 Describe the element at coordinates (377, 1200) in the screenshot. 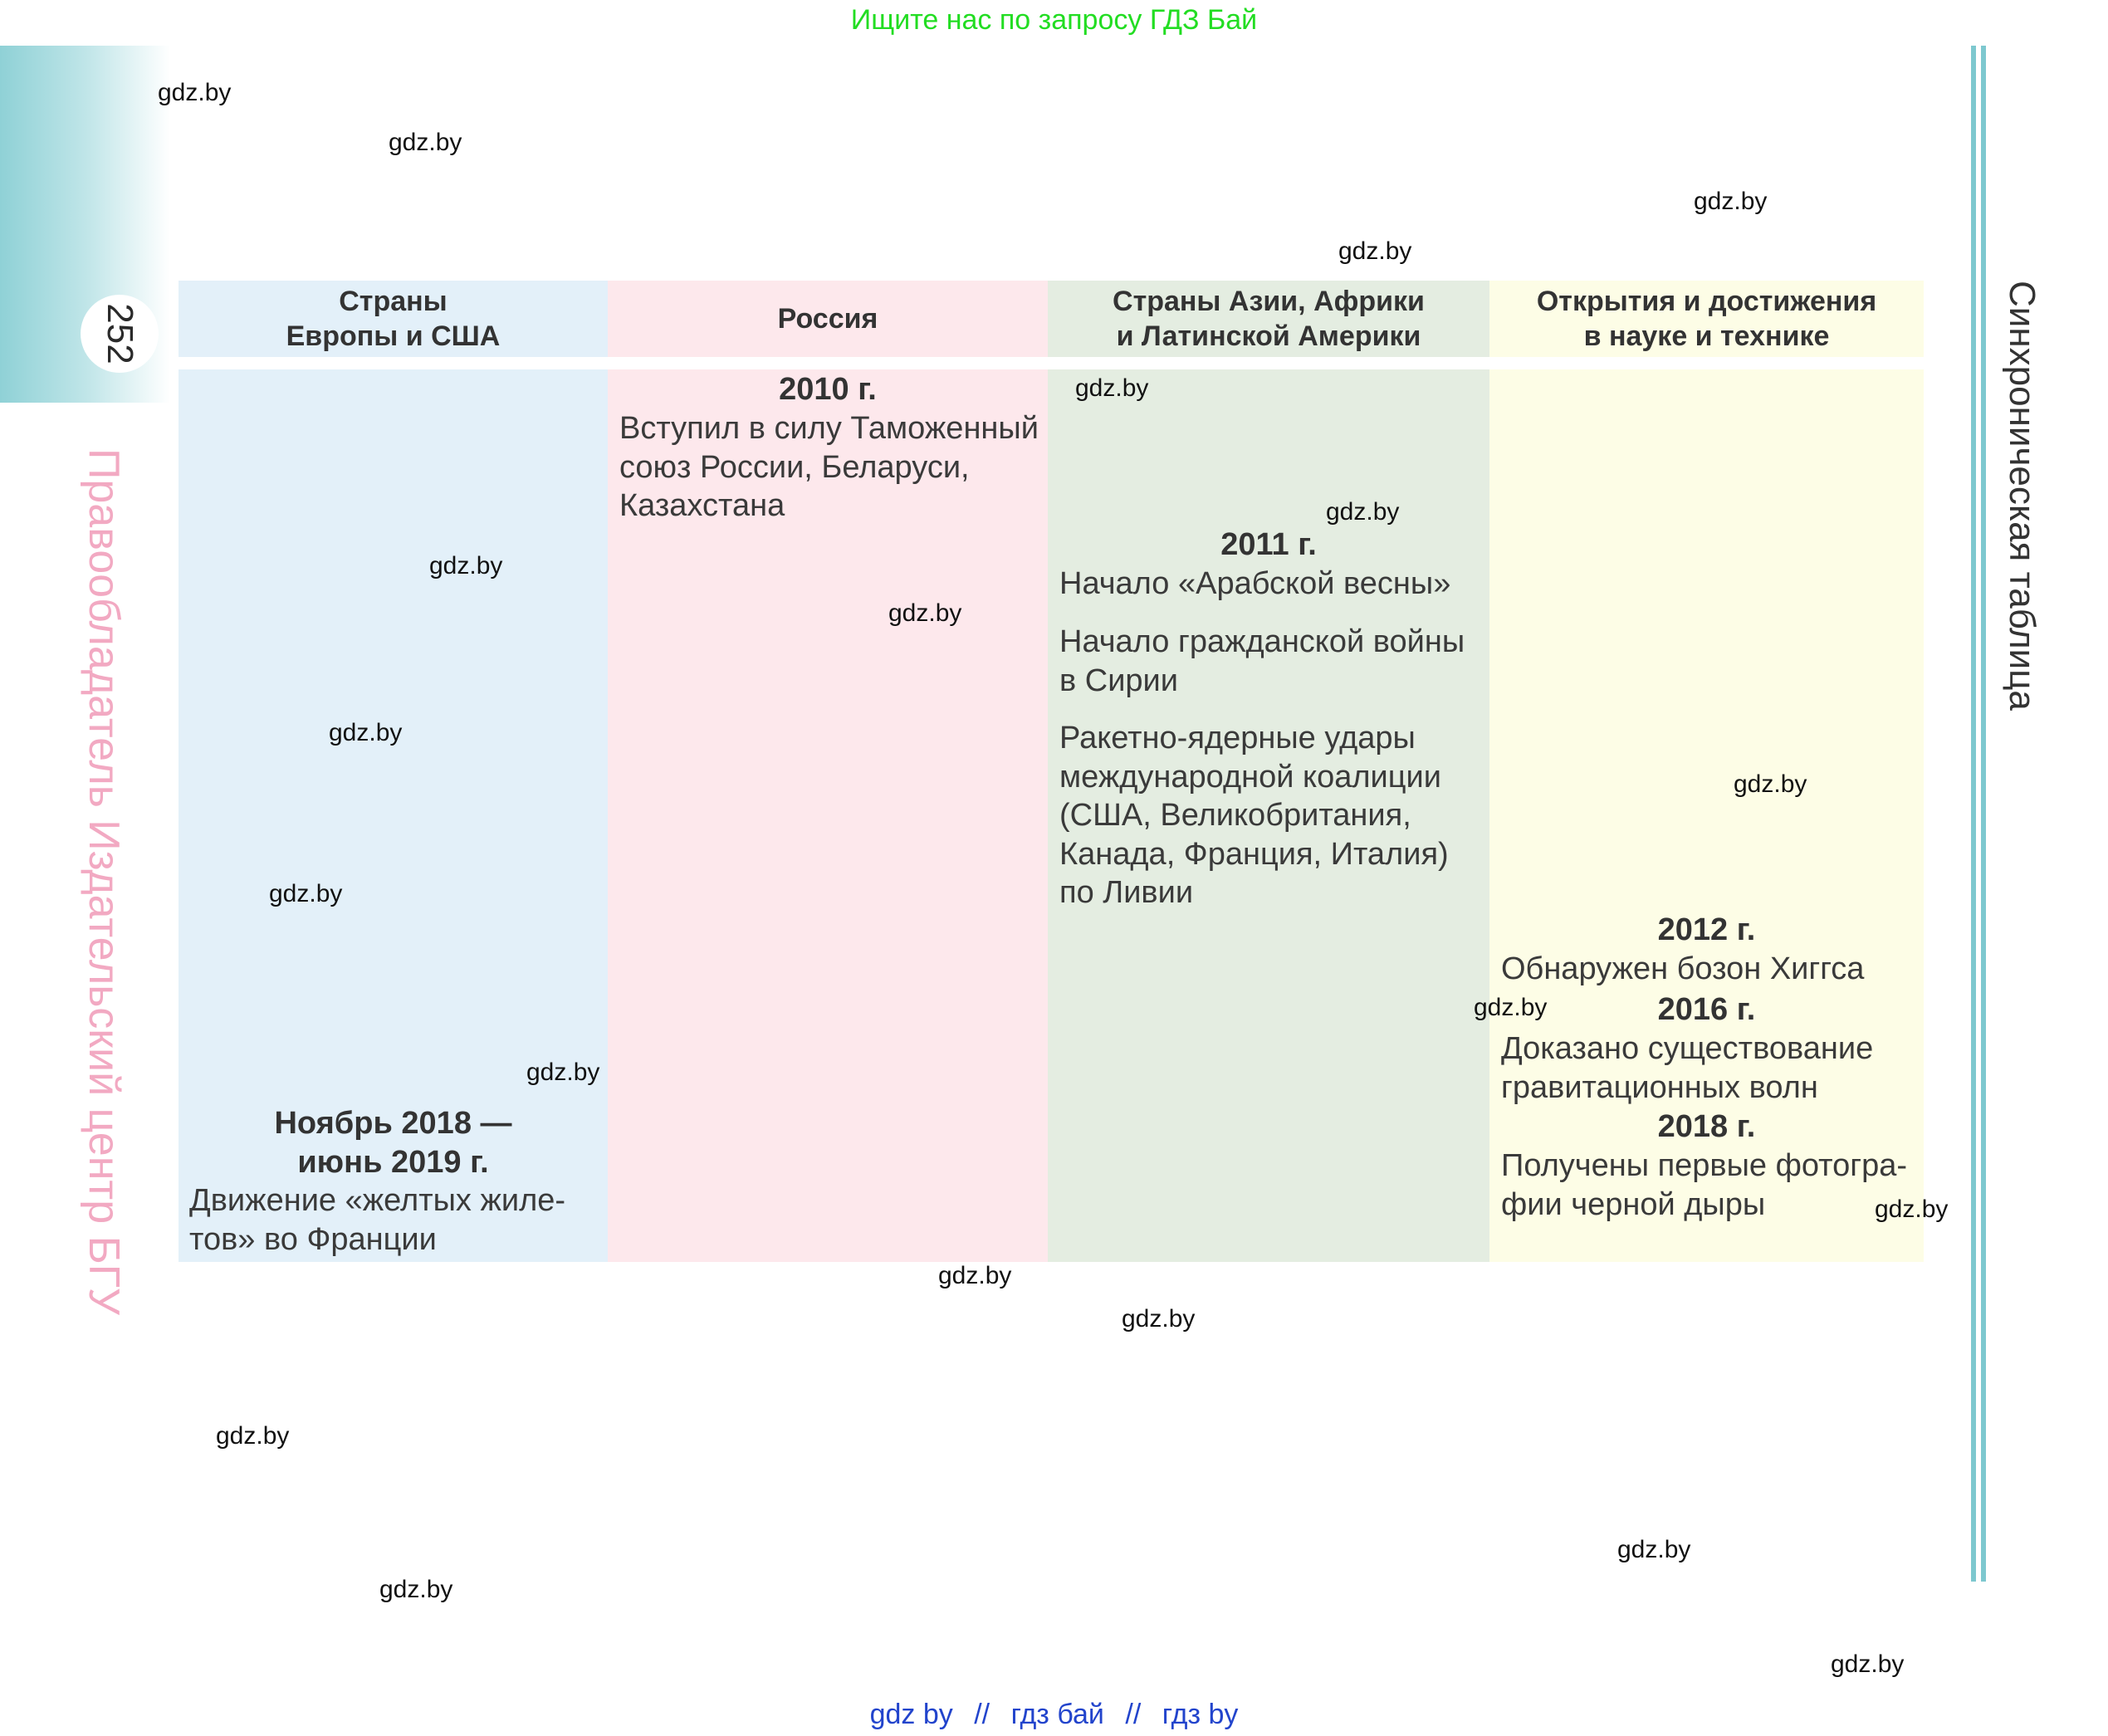

I see `col1-event-line1: Движение «желтых жиле-` at that location.